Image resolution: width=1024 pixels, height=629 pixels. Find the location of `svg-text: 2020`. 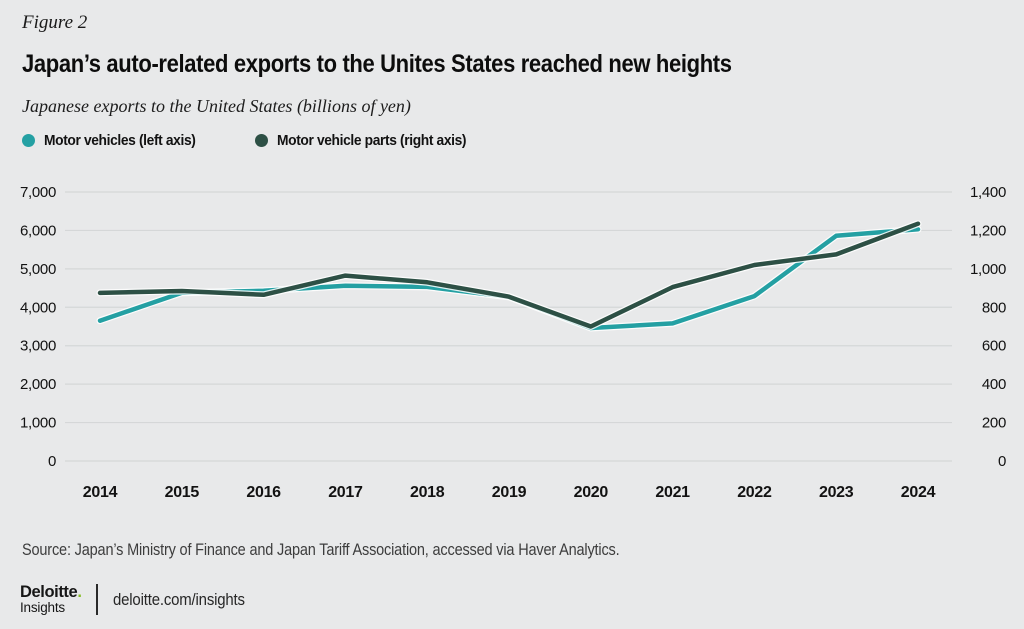

svg-text: 2020 is located at coordinates (591, 492).